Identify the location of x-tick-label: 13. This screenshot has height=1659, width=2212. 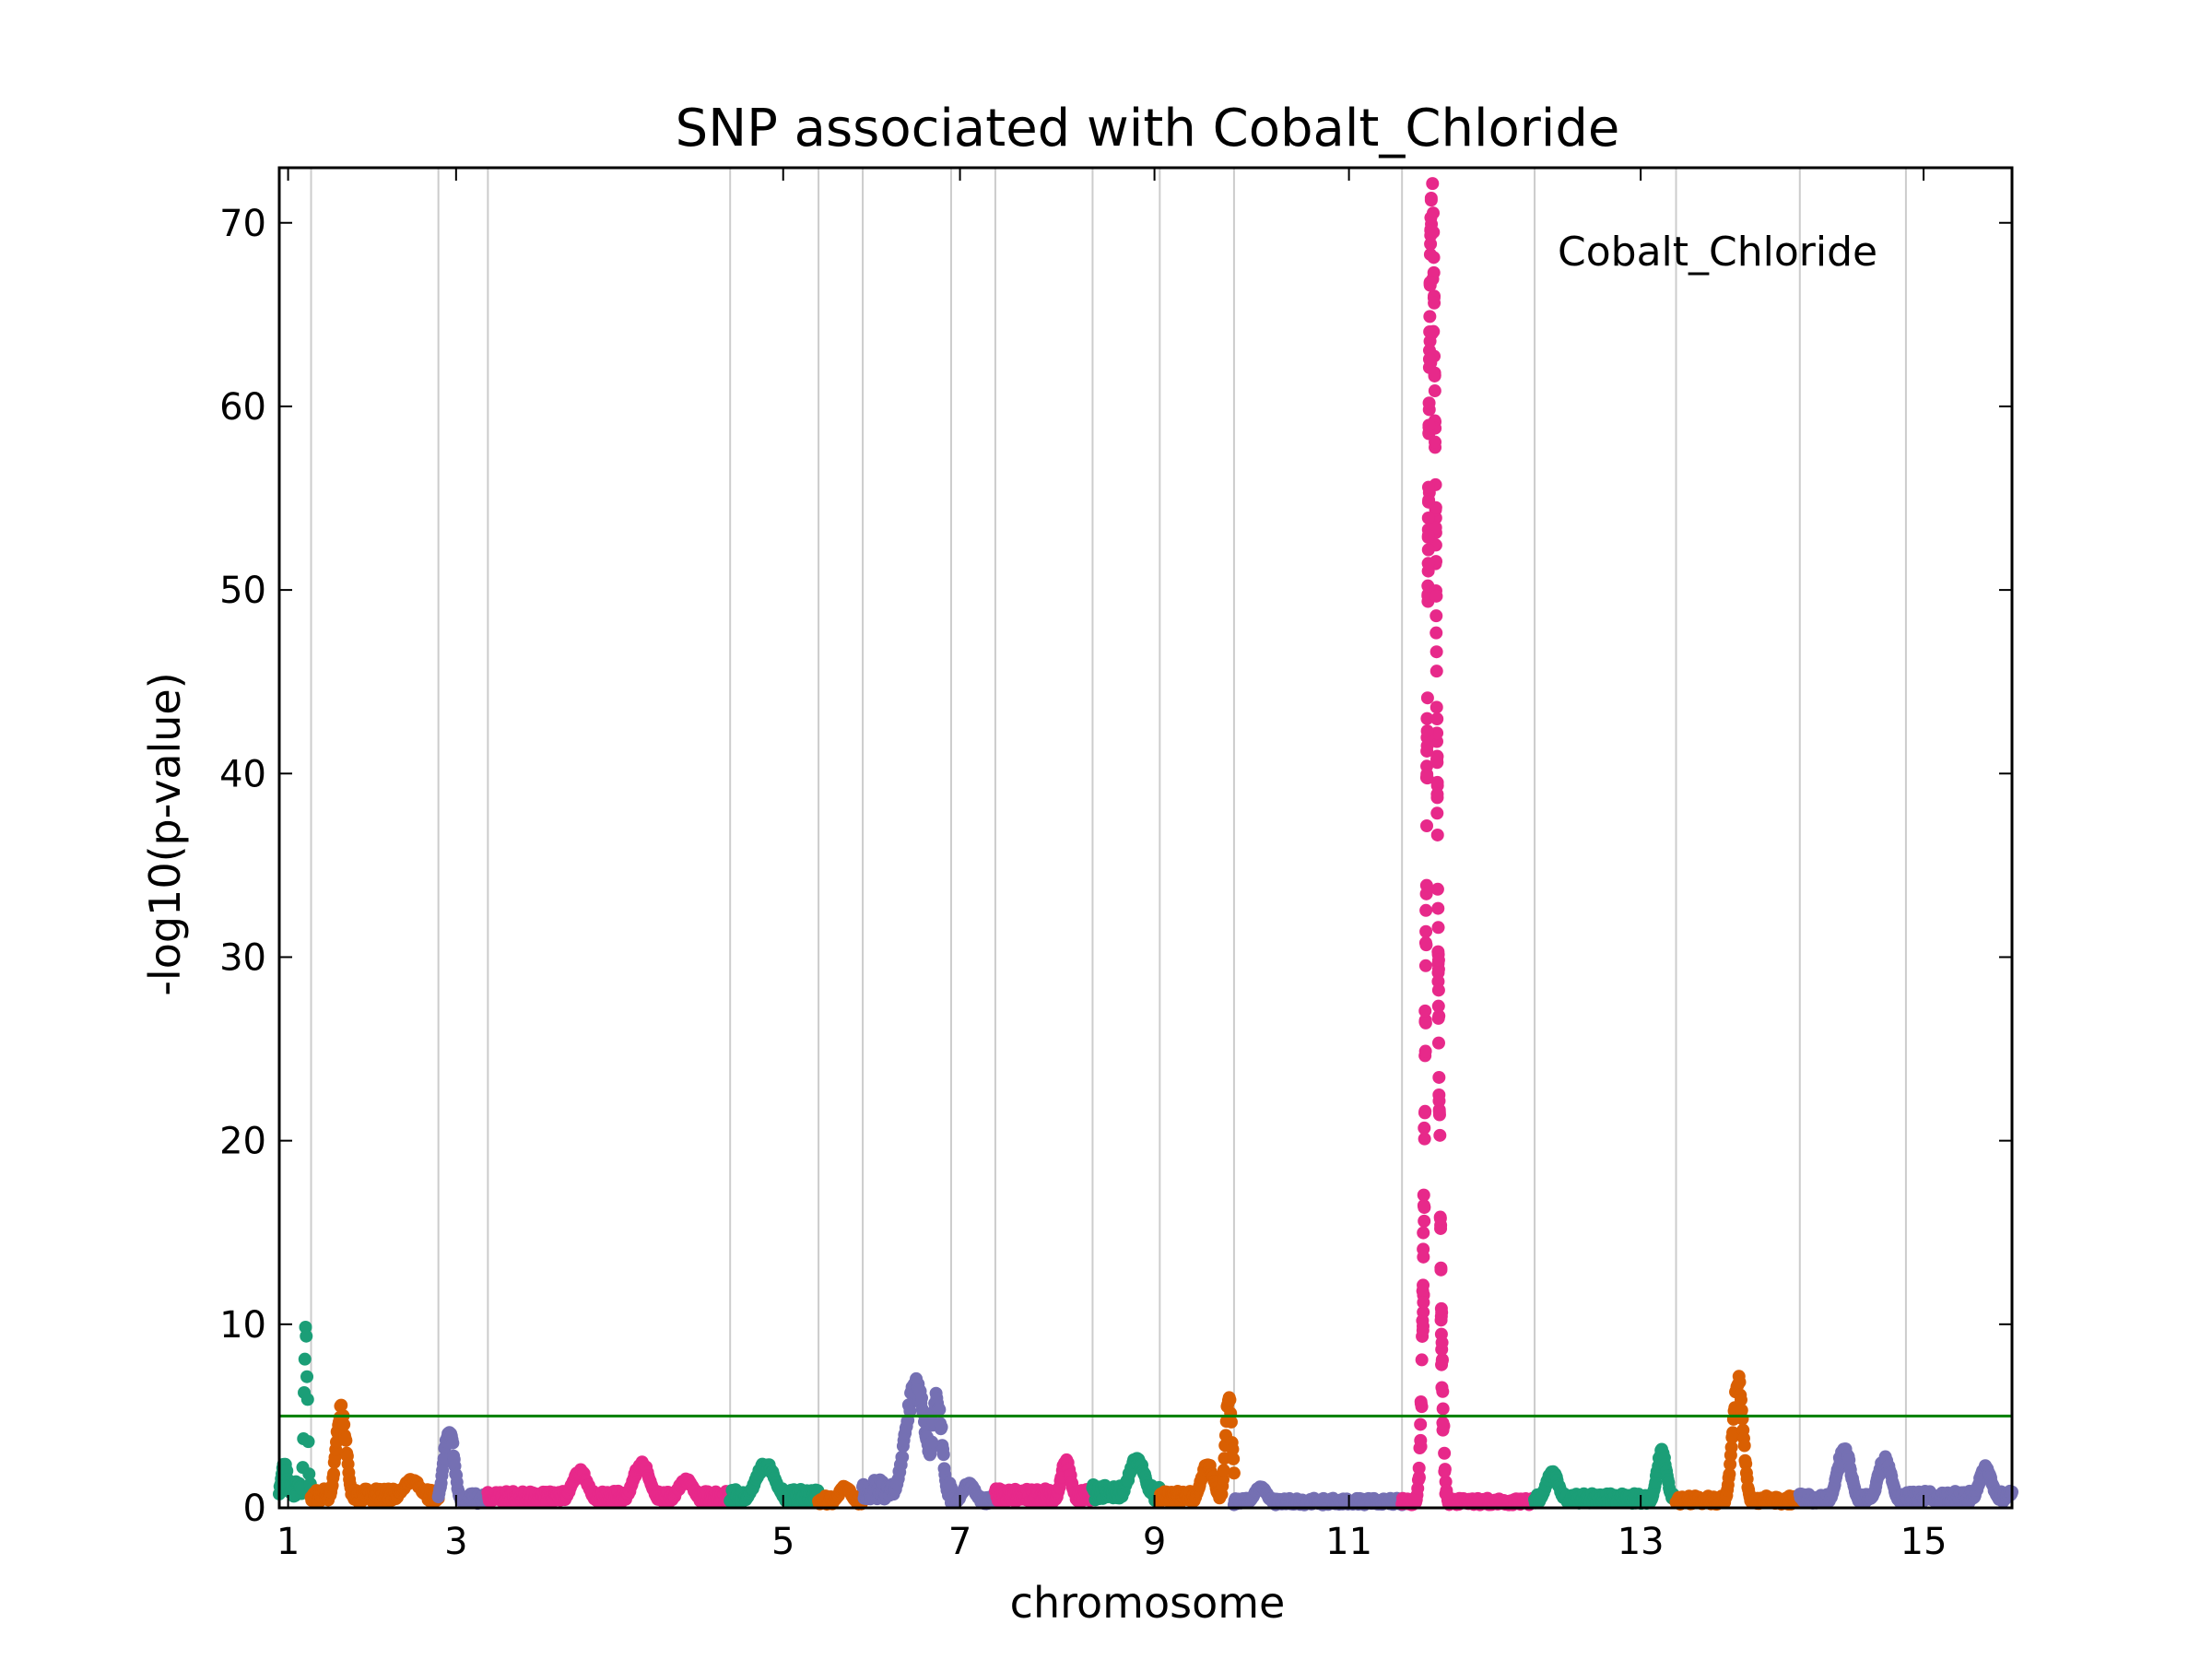
(1641, 1542).